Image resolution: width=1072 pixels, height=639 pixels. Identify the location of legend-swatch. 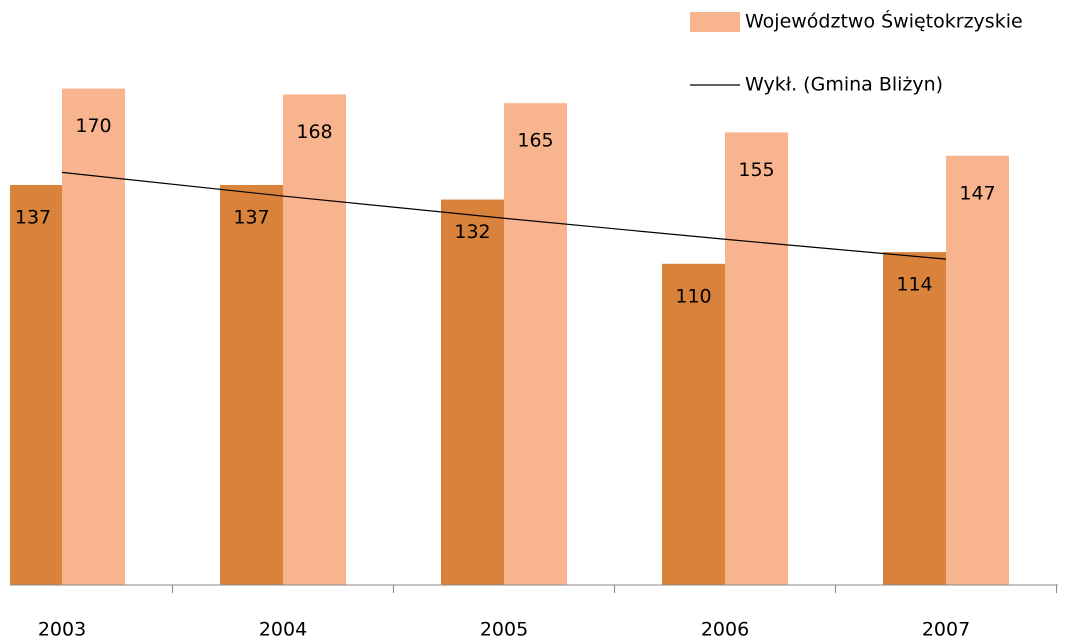
(715, 22).